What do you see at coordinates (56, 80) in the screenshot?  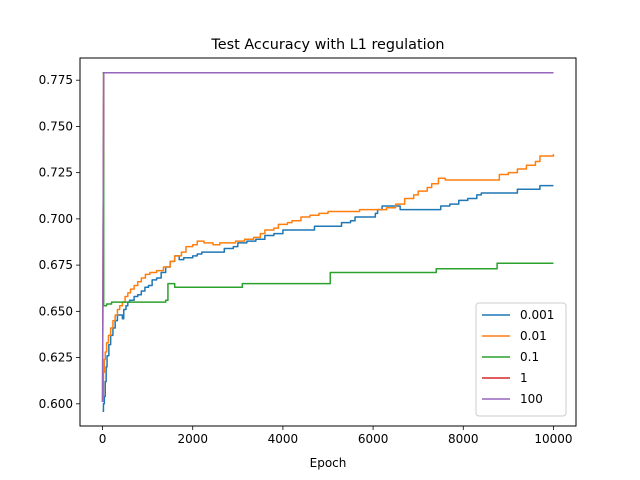 I see `y-tick-label: 0.775` at bounding box center [56, 80].